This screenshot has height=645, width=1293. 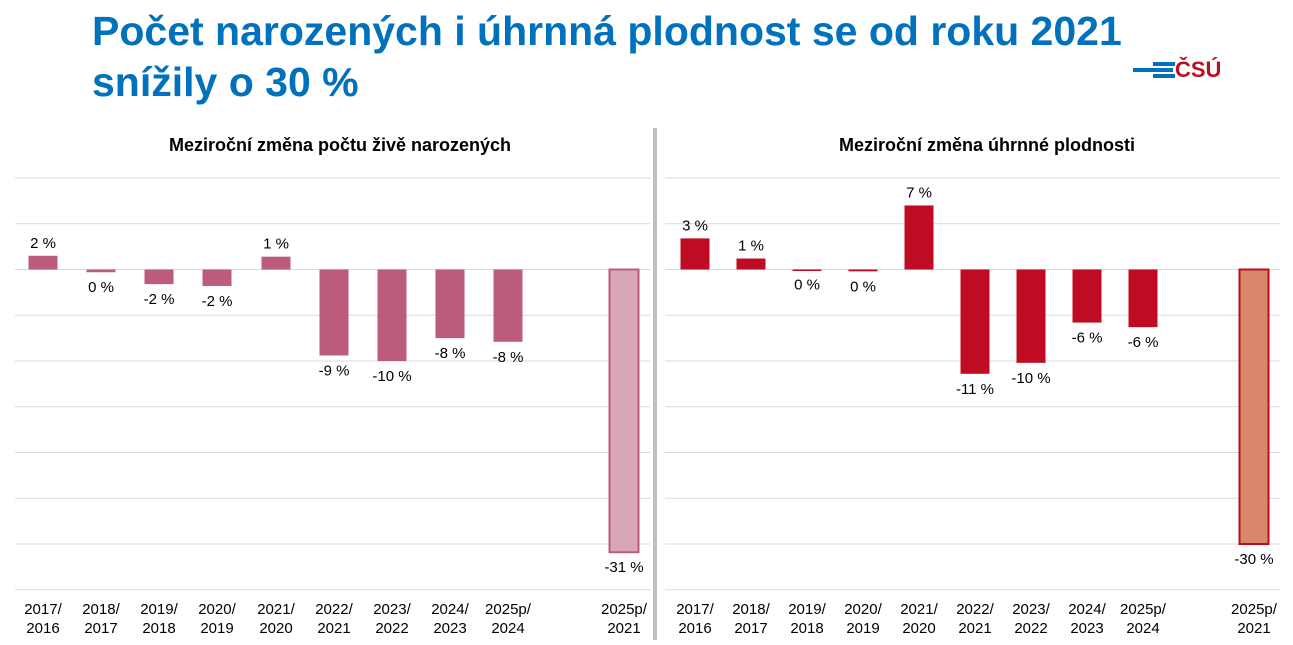 What do you see at coordinates (43, 243) in the screenshot?
I see `data-label: 2 %` at bounding box center [43, 243].